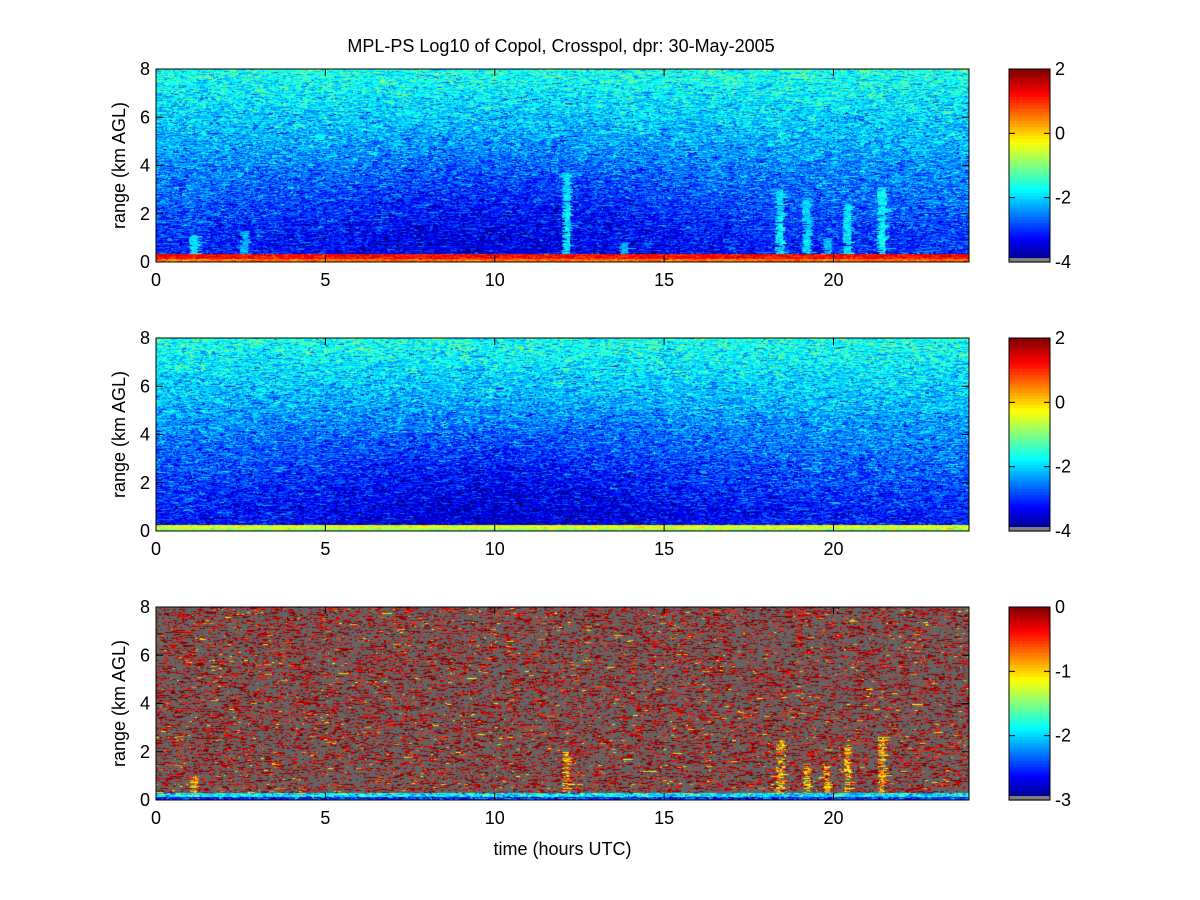 The height and width of the screenshot is (900, 1200). What do you see at coordinates (1063, 262) in the screenshot?
I see `colorbar-tick-label: -4` at bounding box center [1063, 262].